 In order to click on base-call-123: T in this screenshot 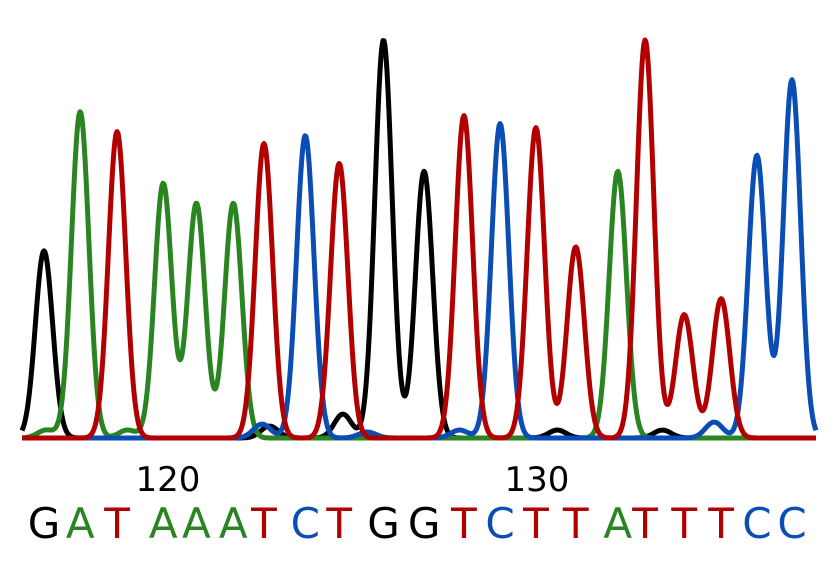, I will do `click(263, 523)`.